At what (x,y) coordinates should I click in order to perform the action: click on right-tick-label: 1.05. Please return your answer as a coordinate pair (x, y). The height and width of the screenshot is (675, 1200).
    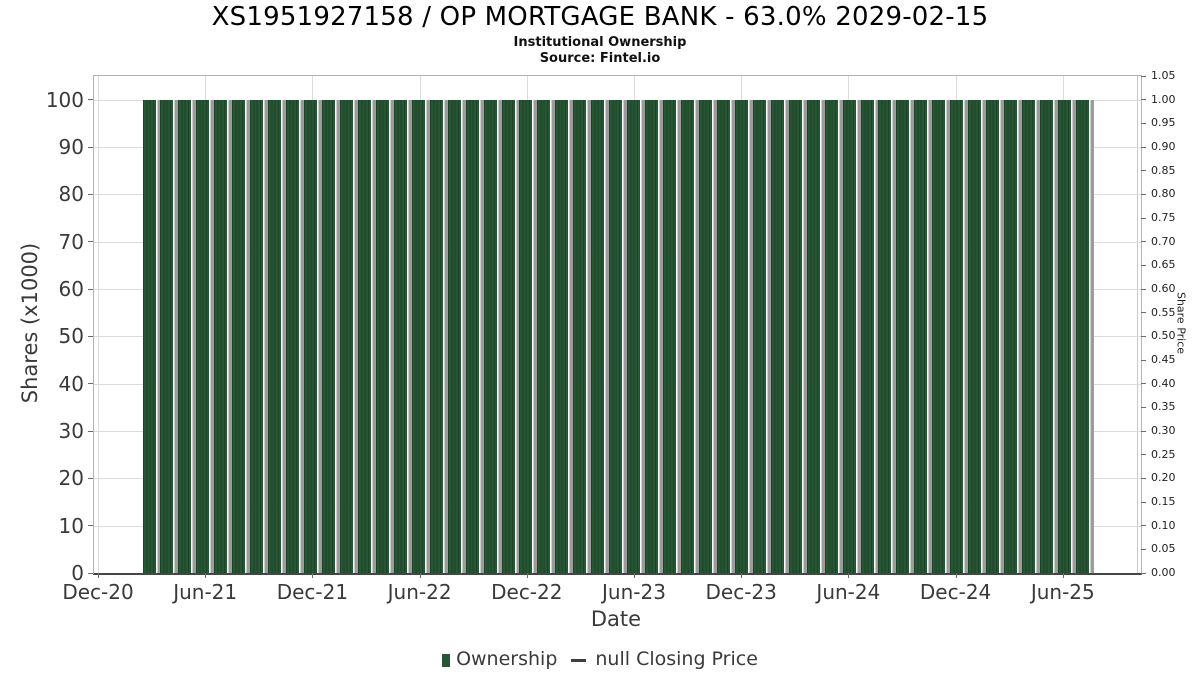
    Looking at the image, I should click on (1163, 75).